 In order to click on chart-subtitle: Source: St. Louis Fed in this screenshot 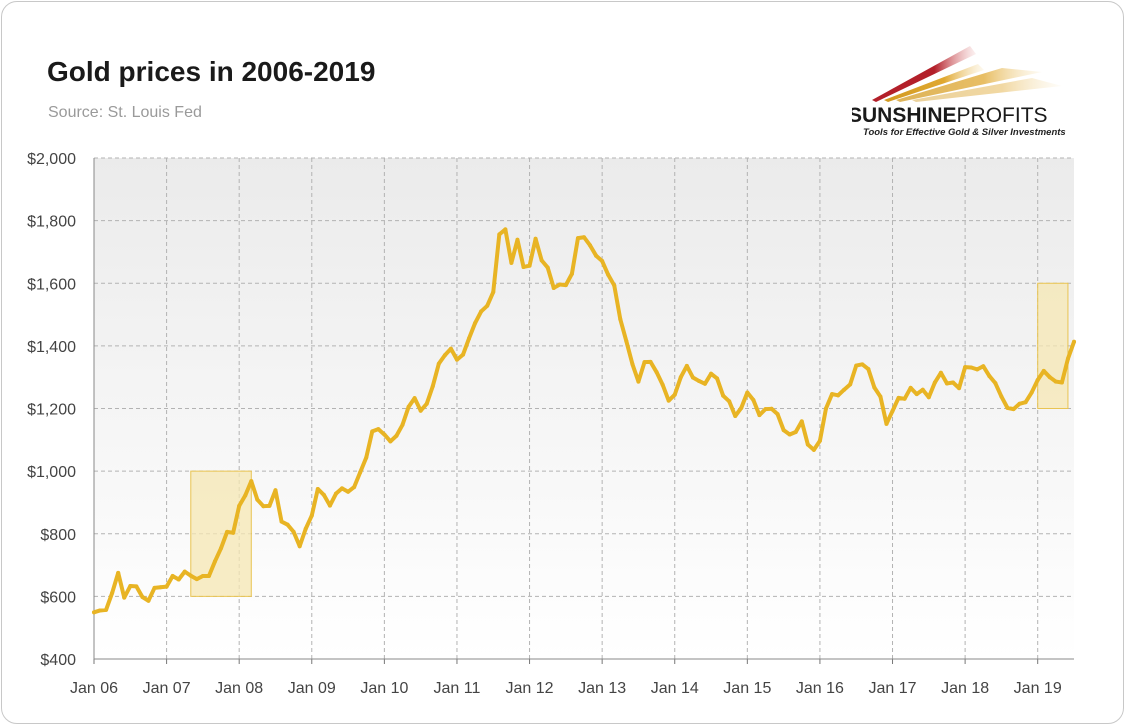, I will do `click(125, 112)`.